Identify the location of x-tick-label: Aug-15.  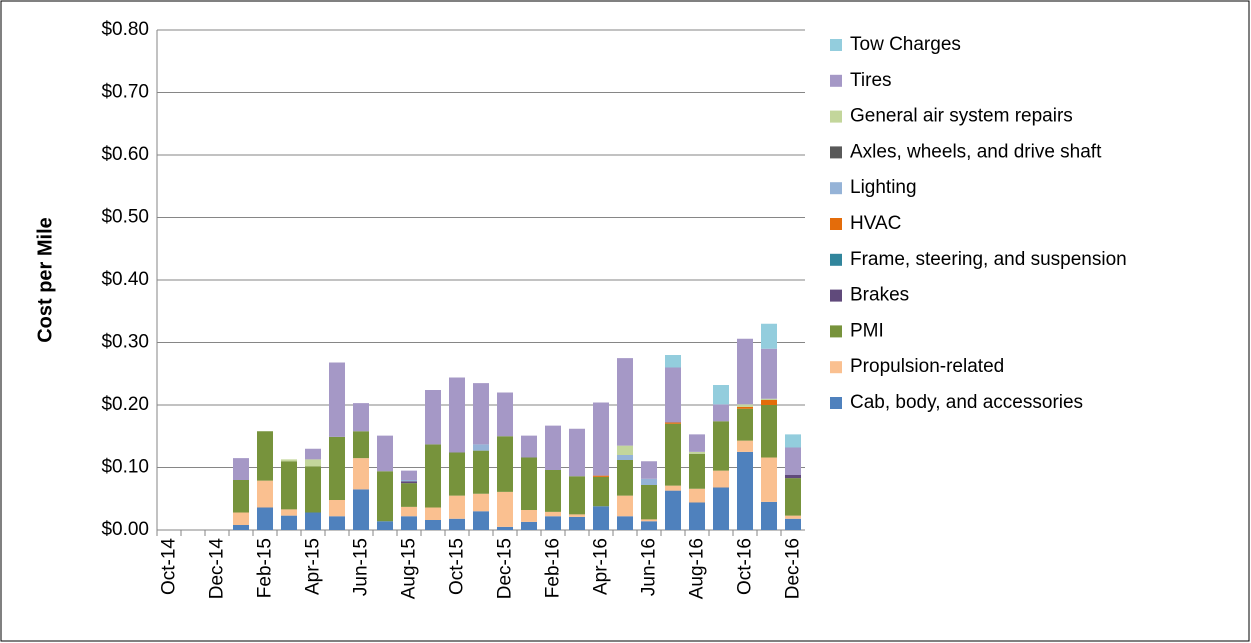
(409, 568).